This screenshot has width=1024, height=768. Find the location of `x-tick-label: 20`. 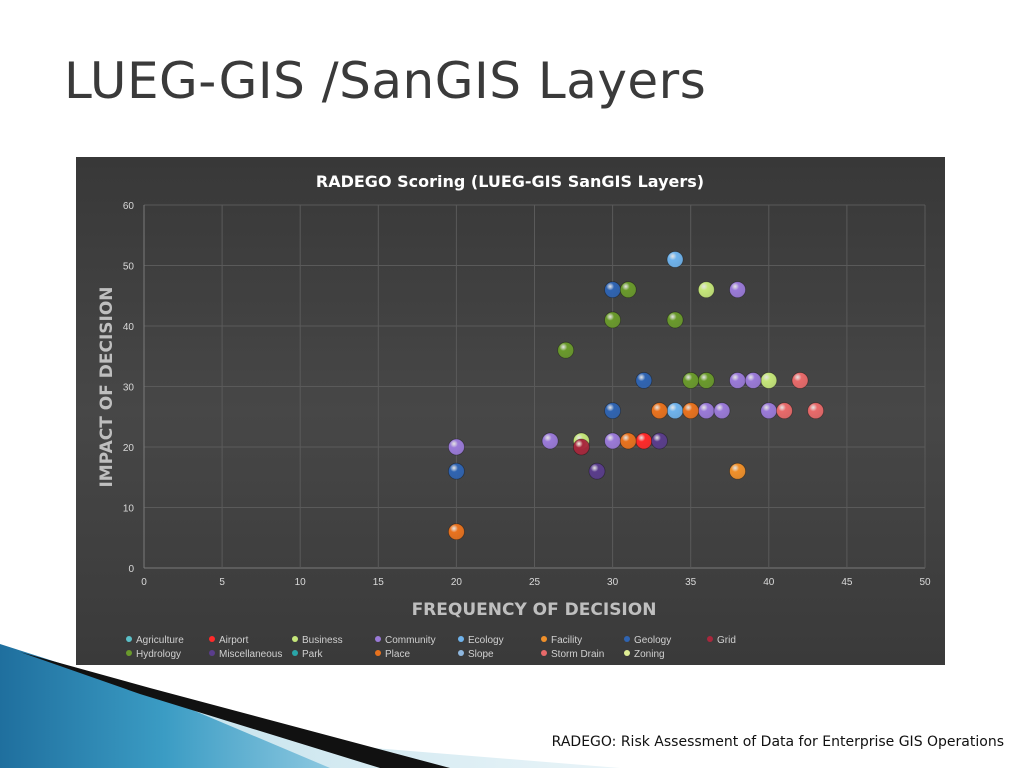

x-tick-label: 20 is located at coordinates (457, 582).